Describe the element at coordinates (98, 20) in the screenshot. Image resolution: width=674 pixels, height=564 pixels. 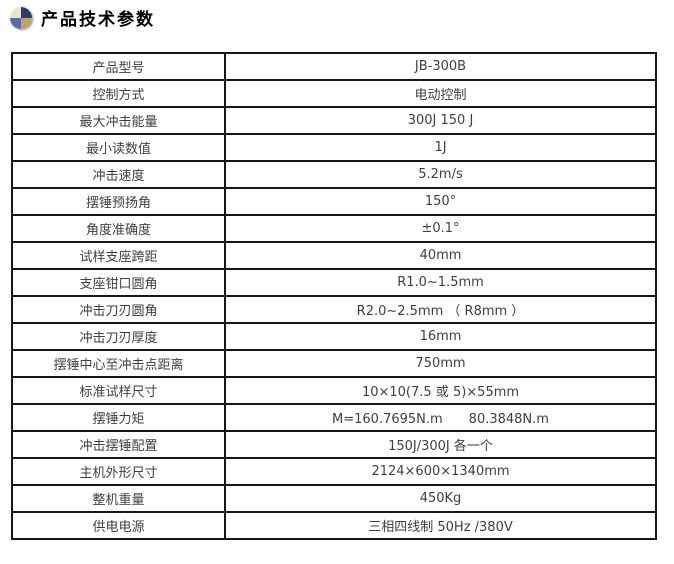
I see `page-title: 产品技术参数` at that location.